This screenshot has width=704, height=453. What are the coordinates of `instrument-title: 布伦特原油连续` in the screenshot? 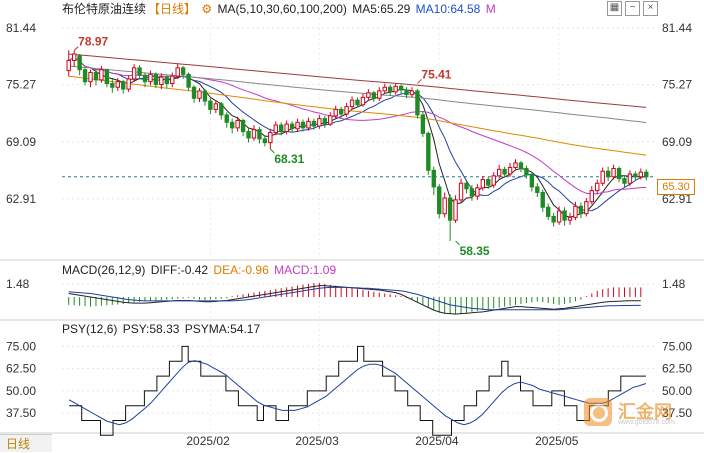 It's located at (104, 9).